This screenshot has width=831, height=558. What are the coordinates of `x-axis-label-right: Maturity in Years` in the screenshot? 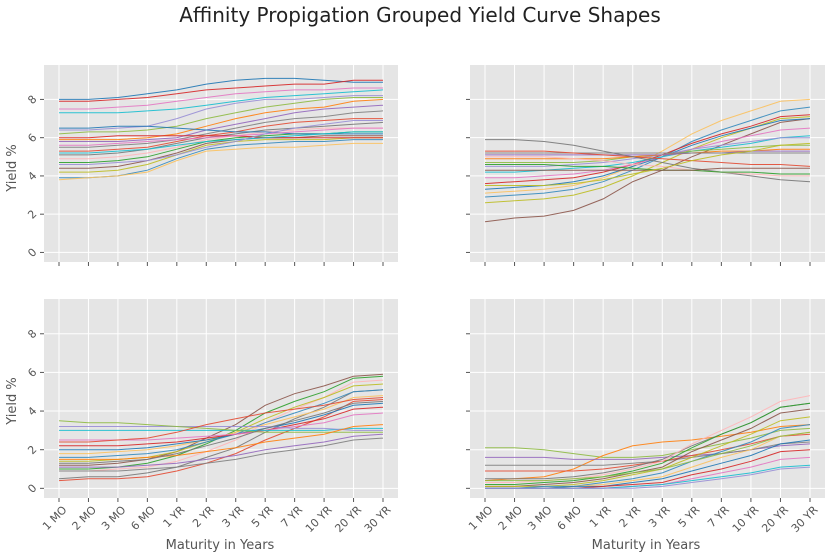 It's located at (646, 545).